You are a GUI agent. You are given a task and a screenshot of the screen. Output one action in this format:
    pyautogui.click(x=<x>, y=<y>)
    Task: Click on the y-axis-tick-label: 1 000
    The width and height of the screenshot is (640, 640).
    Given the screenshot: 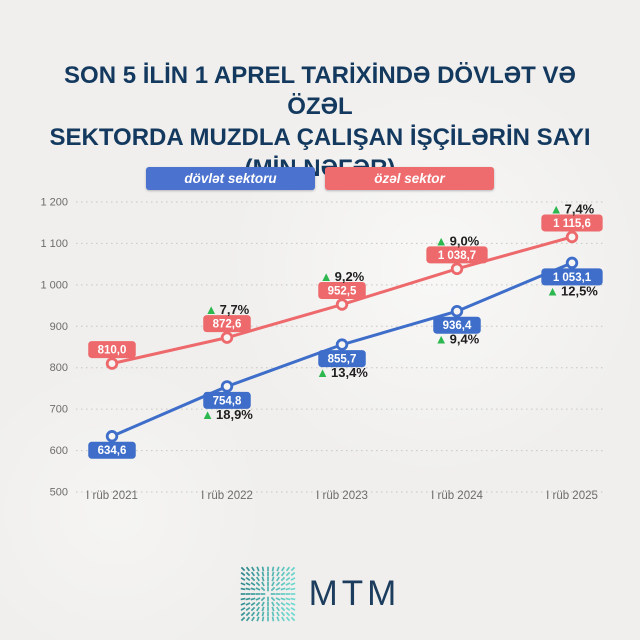 What is the action you would take?
    pyautogui.click(x=54, y=285)
    